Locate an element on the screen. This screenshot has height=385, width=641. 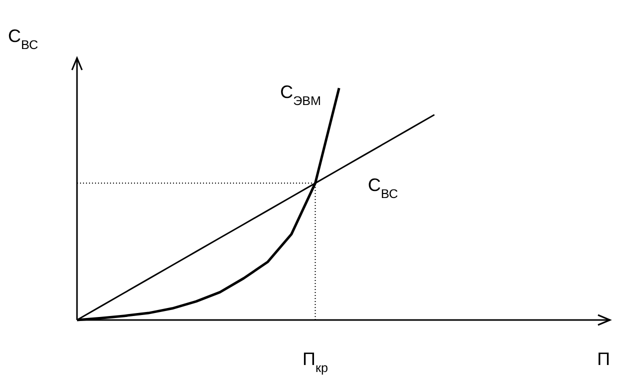
series-label: С$_{ВС}$ is located at coordinates (383, 187).